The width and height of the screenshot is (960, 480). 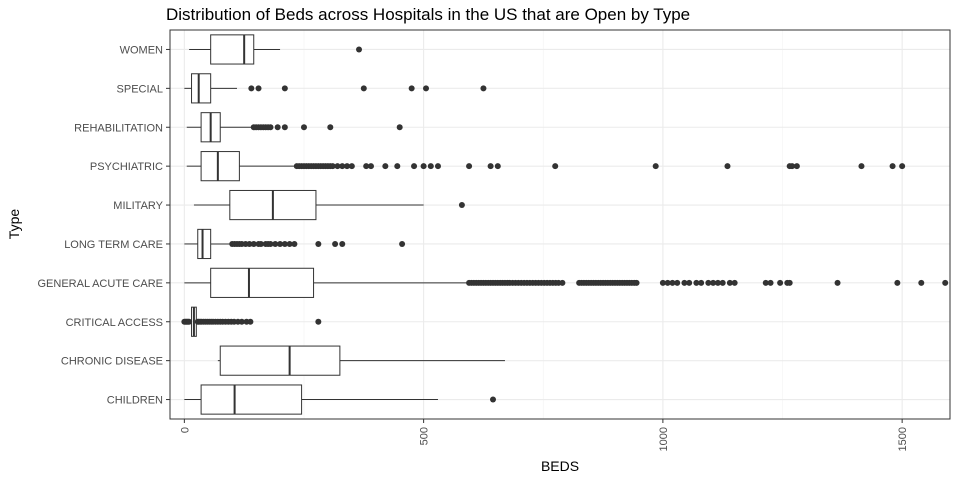 What do you see at coordinates (113, 245) in the screenshot?
I see `y-tick-label: LONG TERM CARE` at bounding box center [113, 245].